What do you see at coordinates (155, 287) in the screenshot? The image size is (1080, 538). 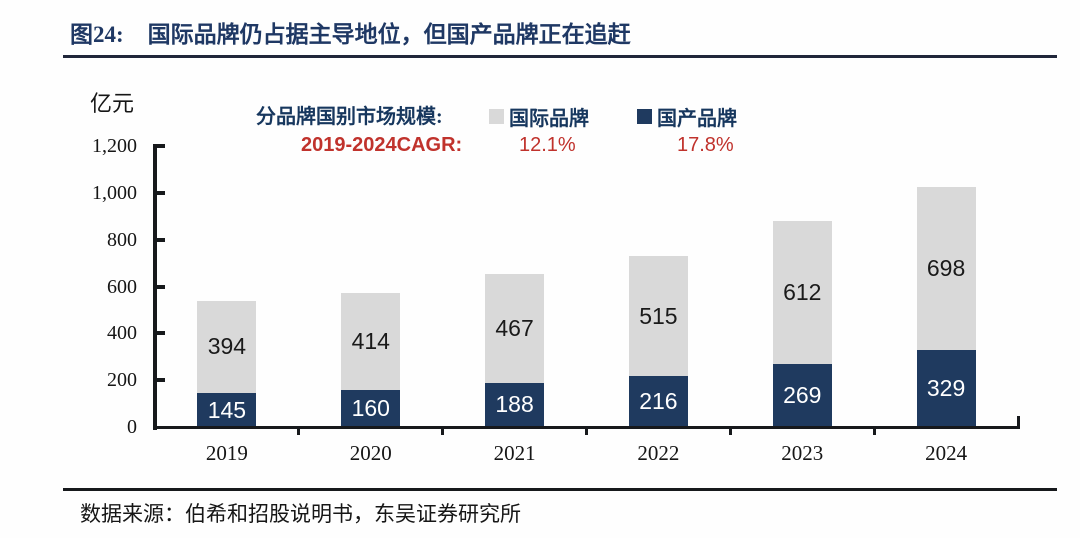 I see `y-axis-line` at bounding box center [155, 287].